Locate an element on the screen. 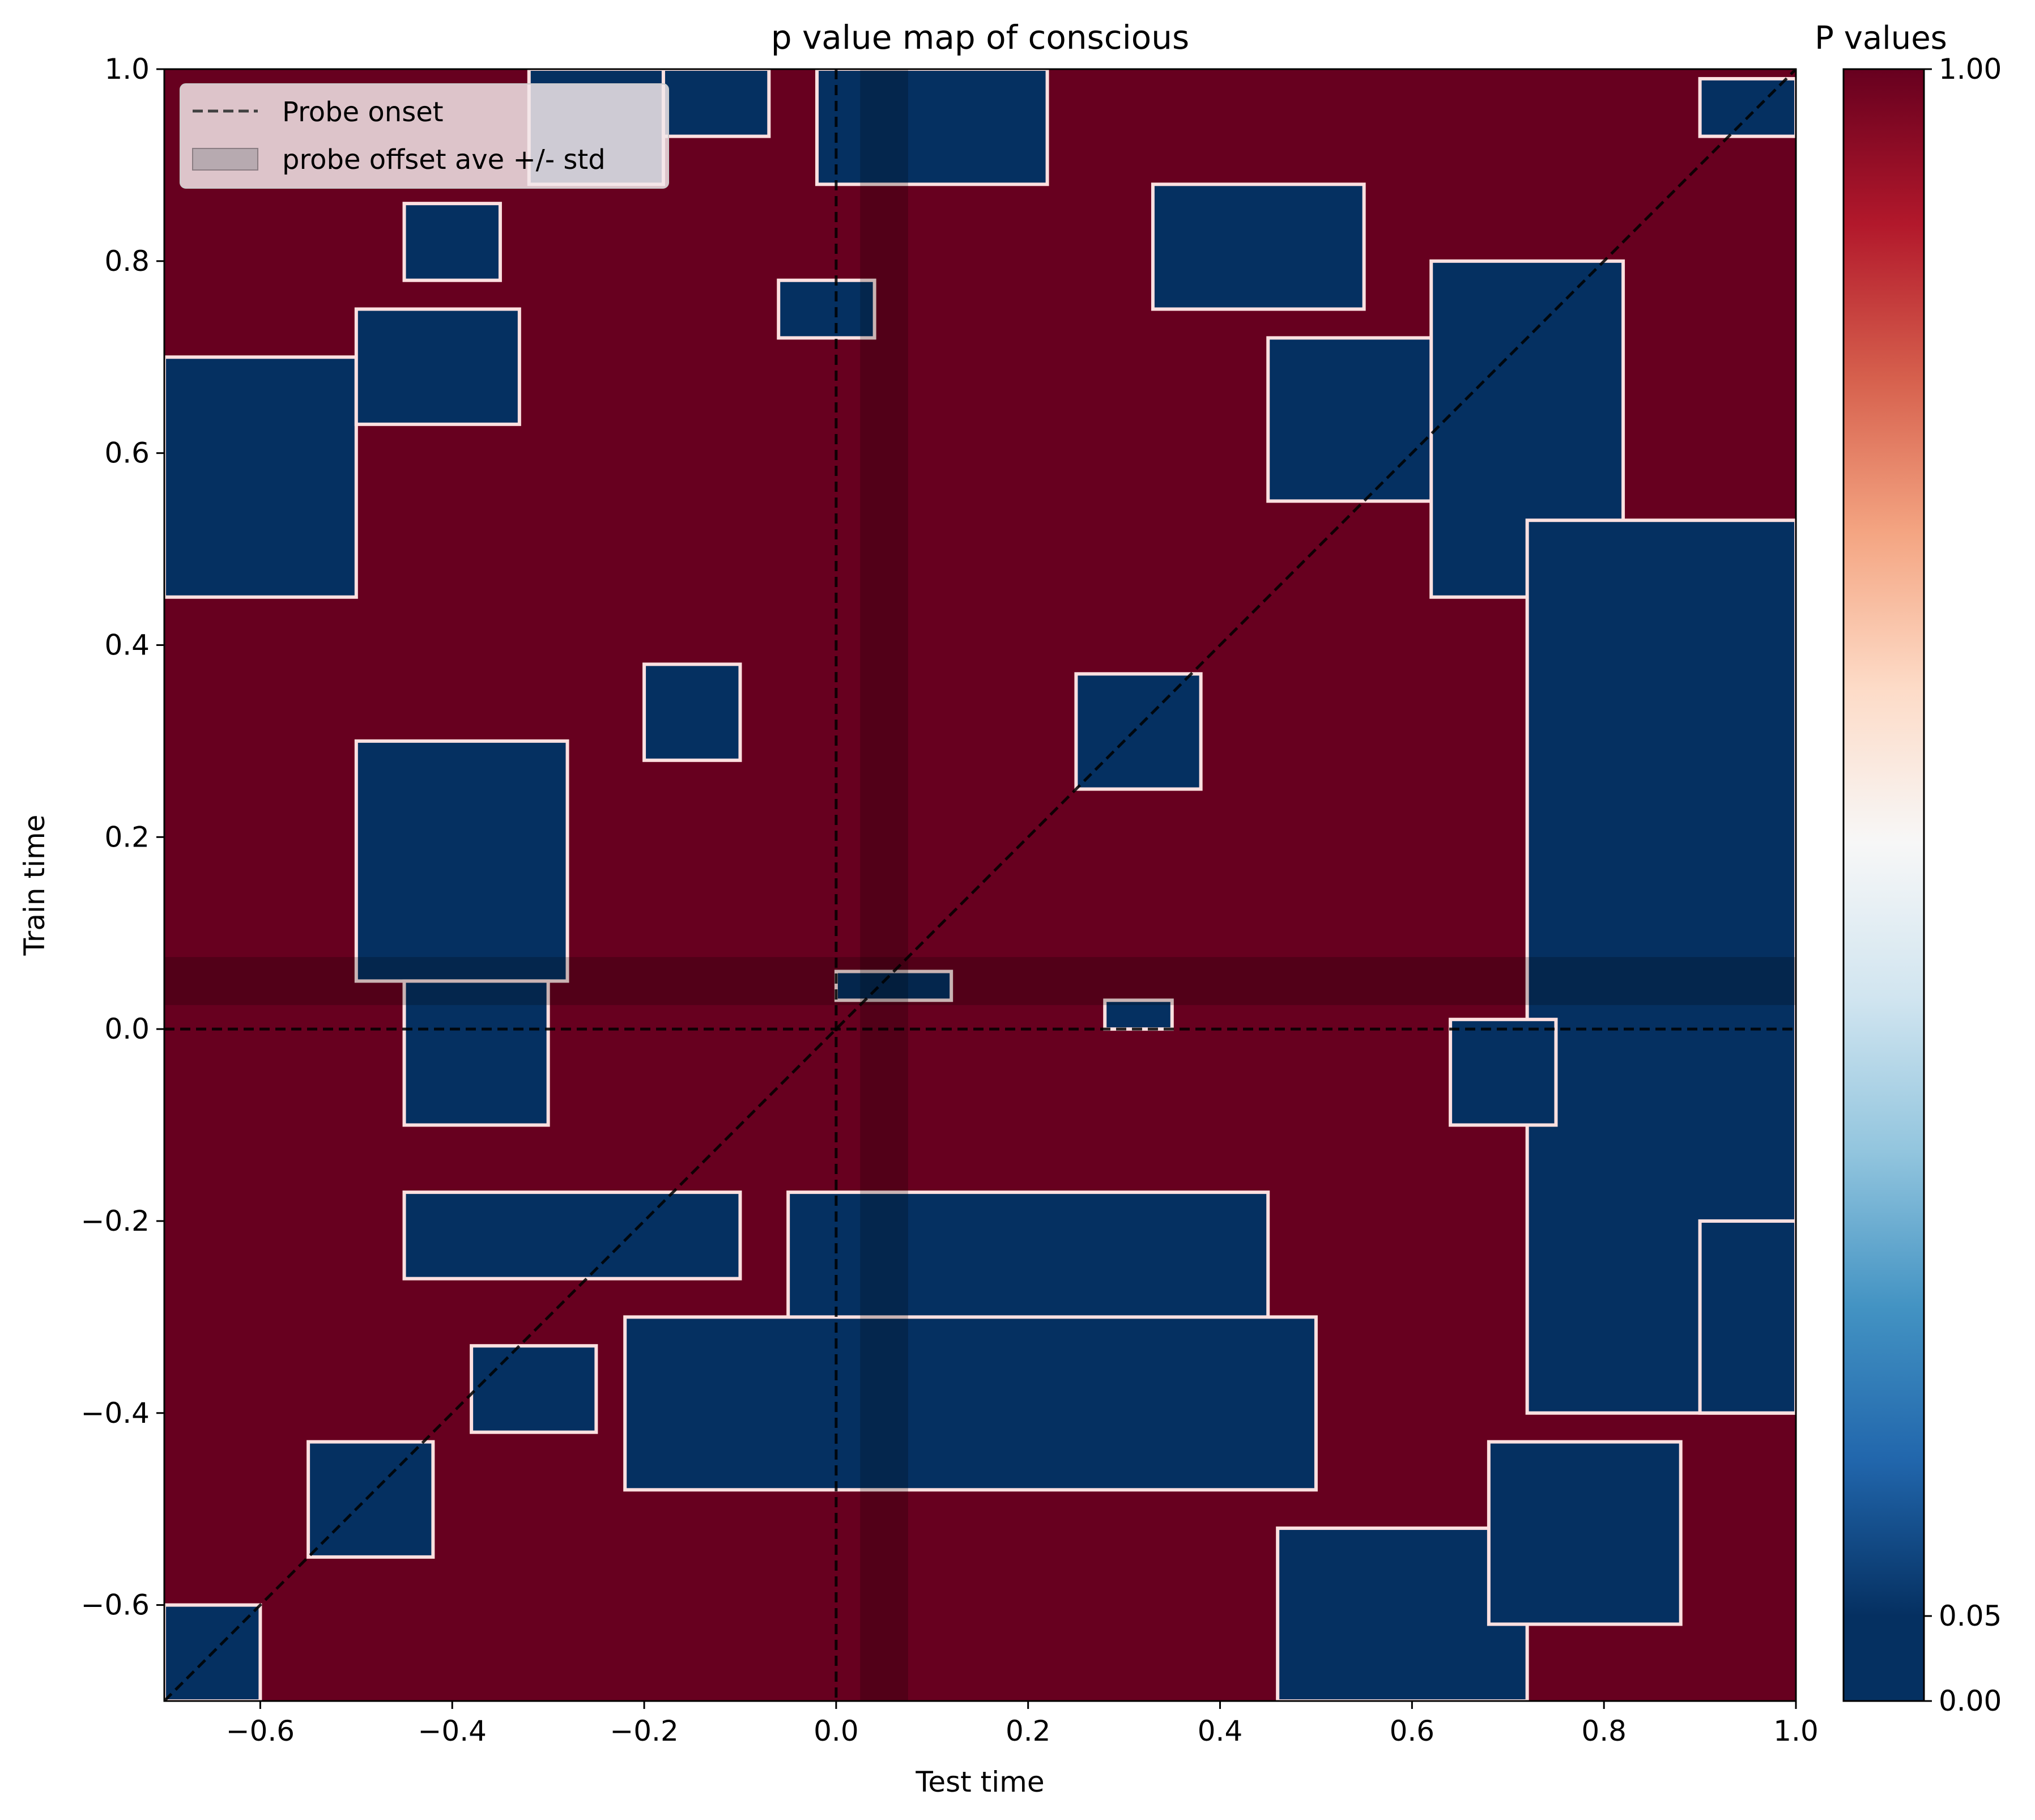 The width and height of the screenshot is (2035, 1820). x-tick-label: 0.4 is located at coordinates (1220, 1731).